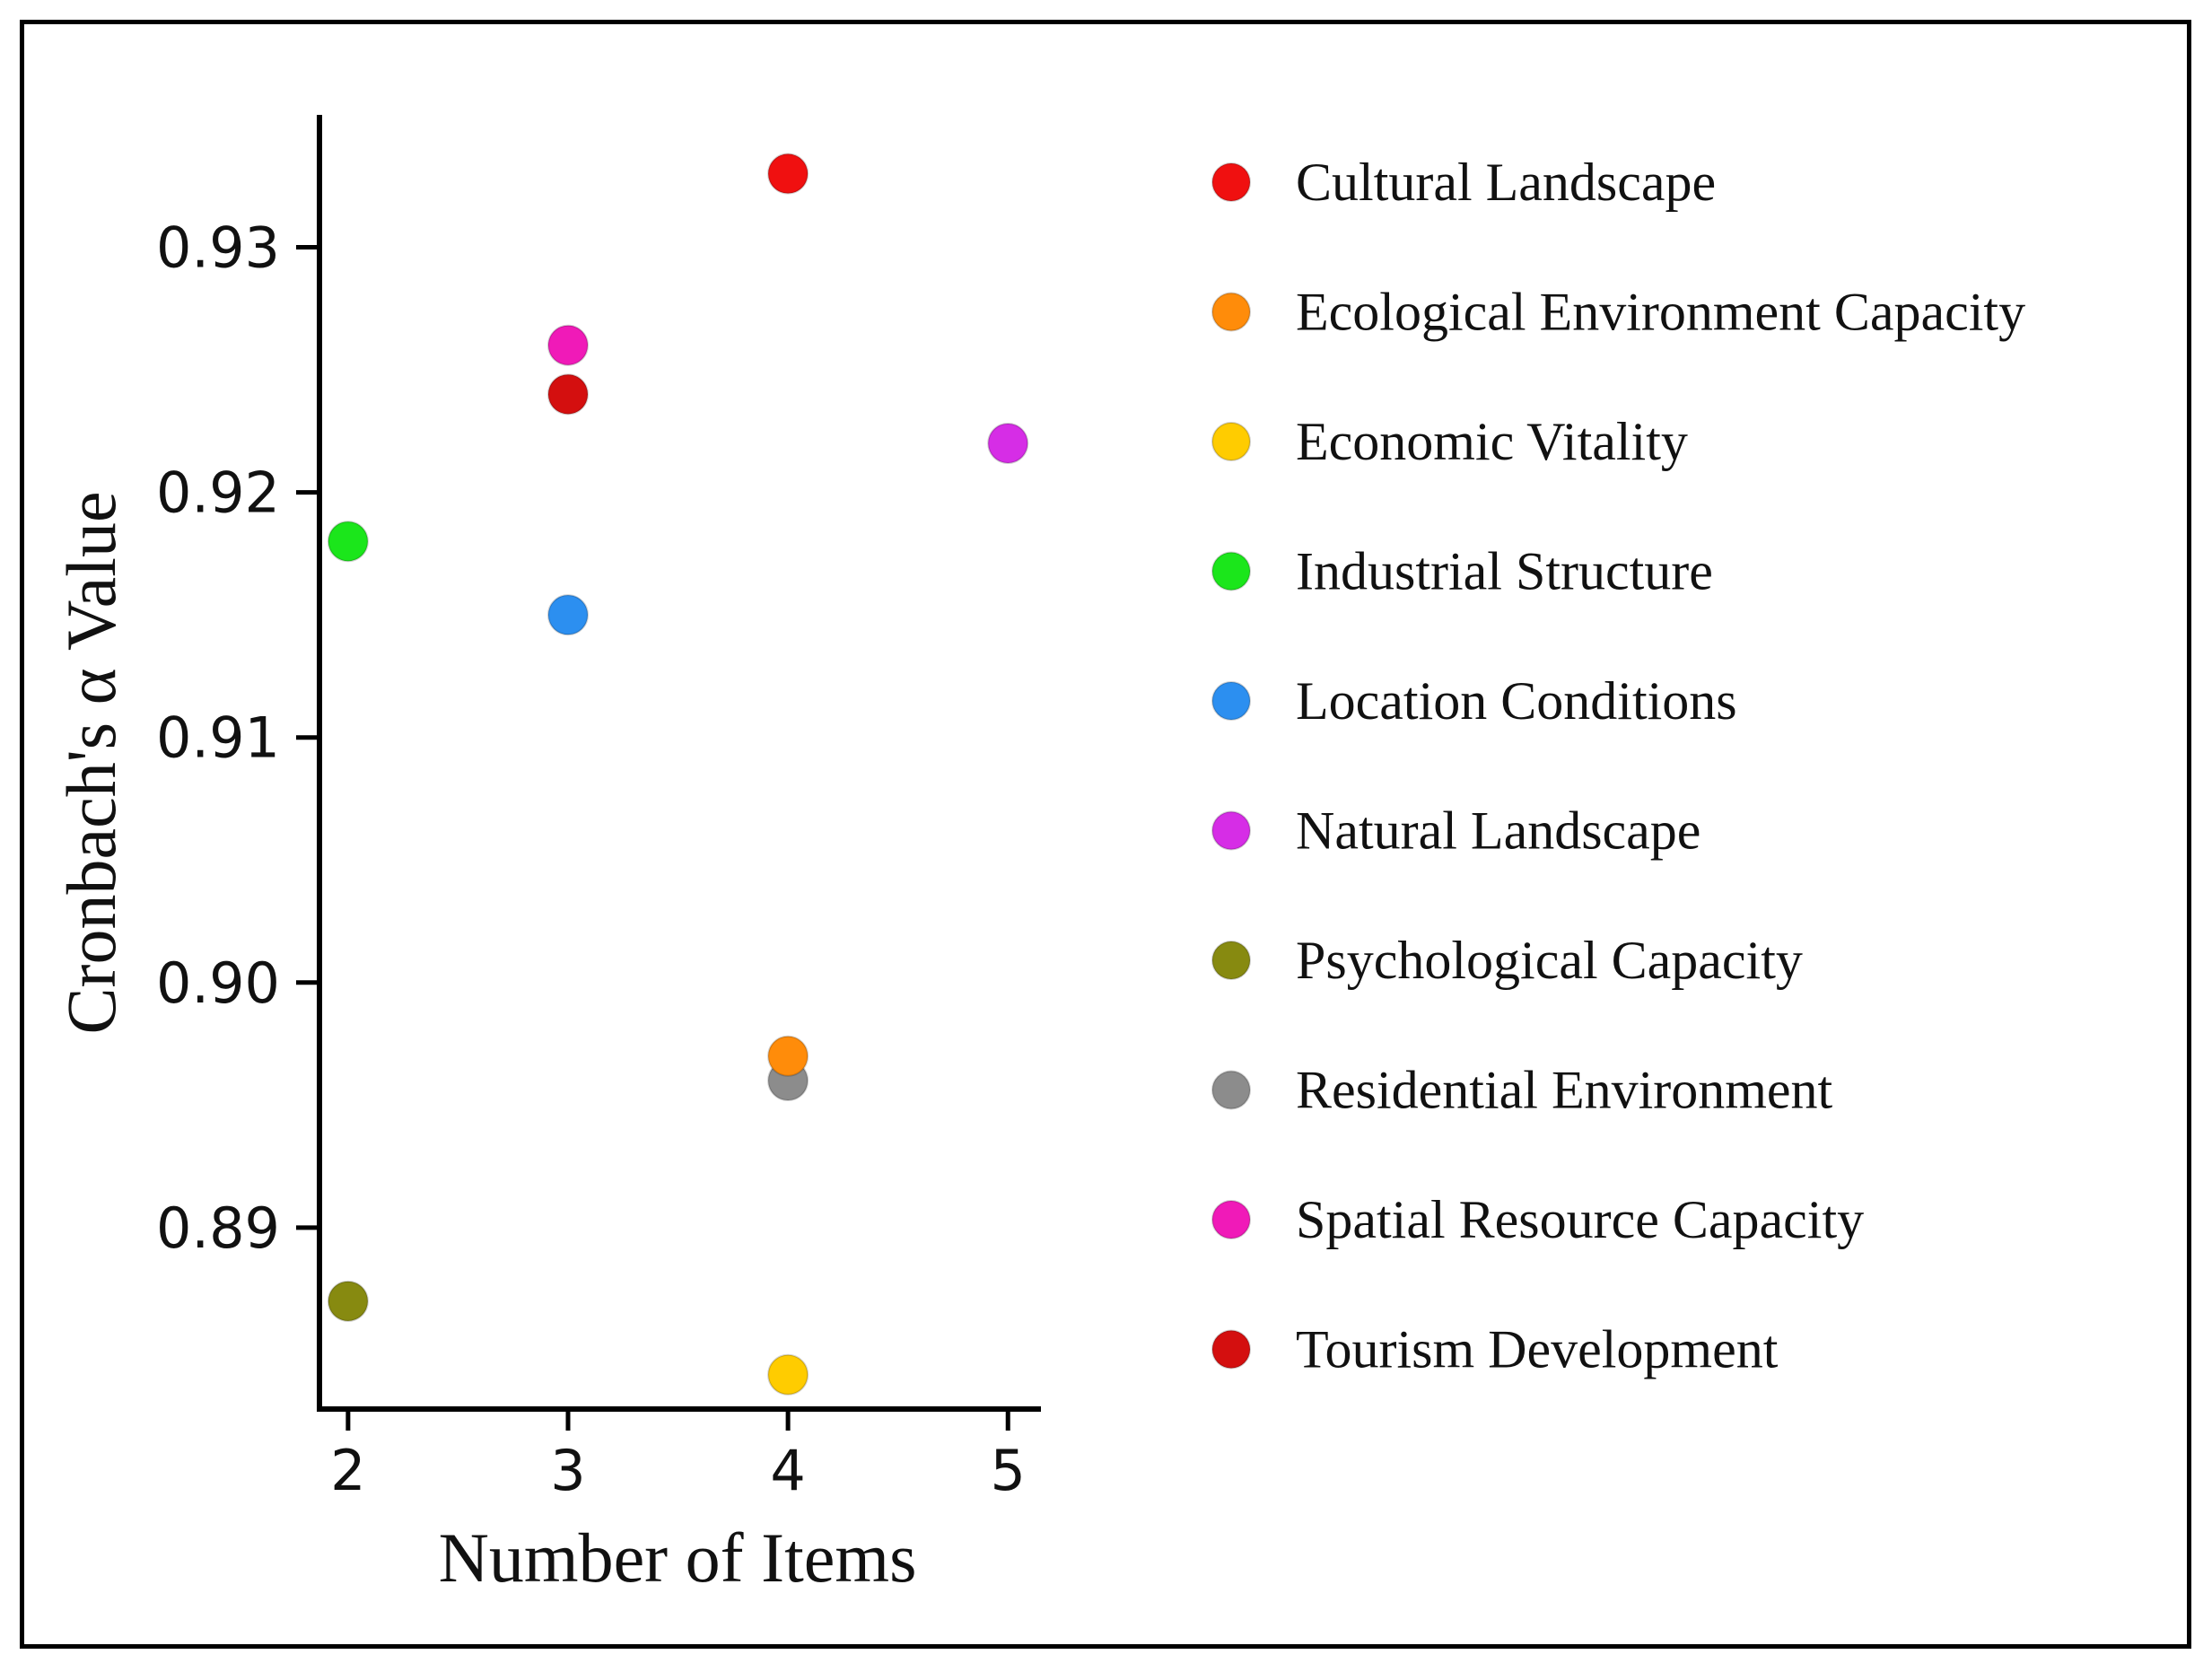 This screenshot has height=1672, width=2212. What do you see at coordinates (788, 1056) in the screenshot?
I see `point-ecological-environment-capacity` at bounding box center [788, 1056].